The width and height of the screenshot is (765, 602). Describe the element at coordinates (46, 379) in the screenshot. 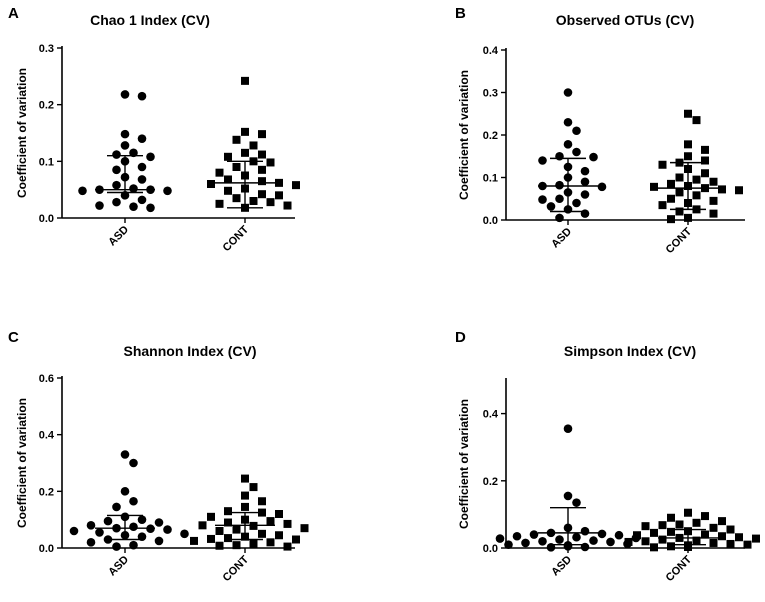

I see `y-tick-label: 0.6` at that location.